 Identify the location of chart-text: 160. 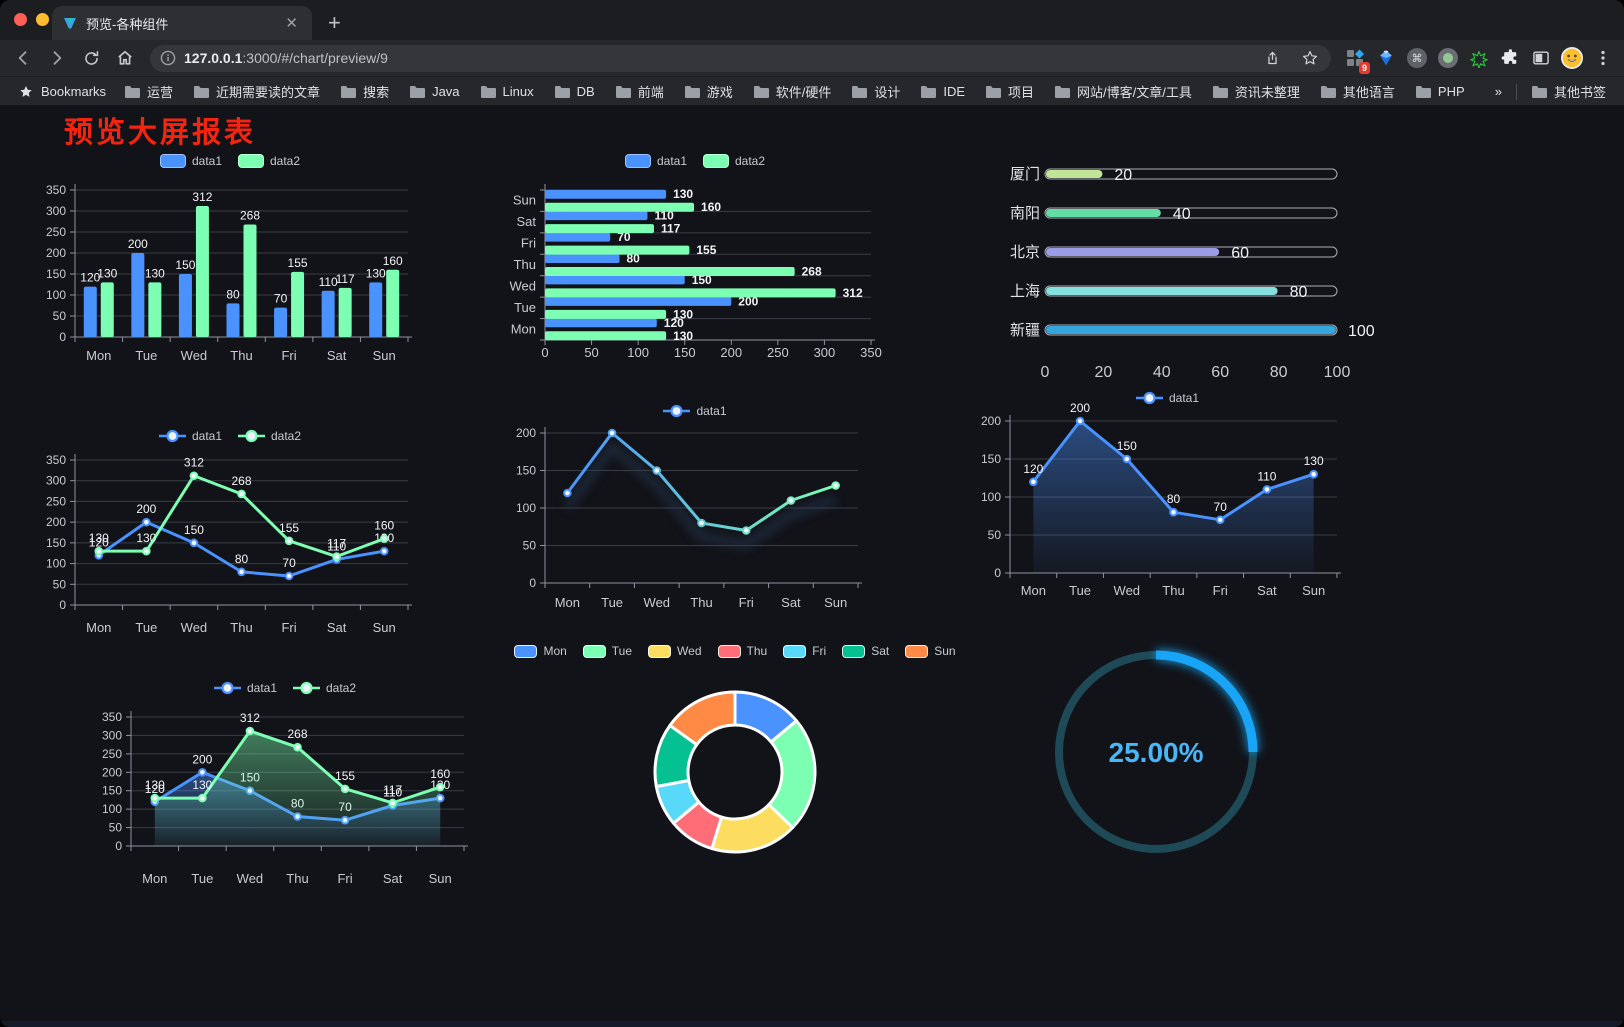
(711, 207).